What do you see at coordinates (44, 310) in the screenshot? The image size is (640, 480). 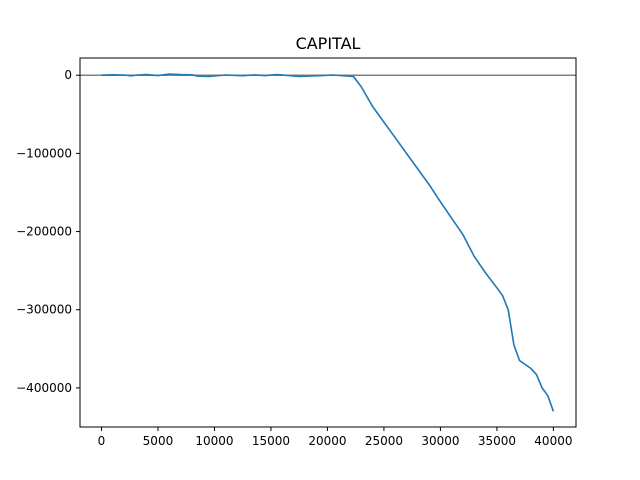 I see `y-tick-label: −300000` at bounding box center [44, 310].